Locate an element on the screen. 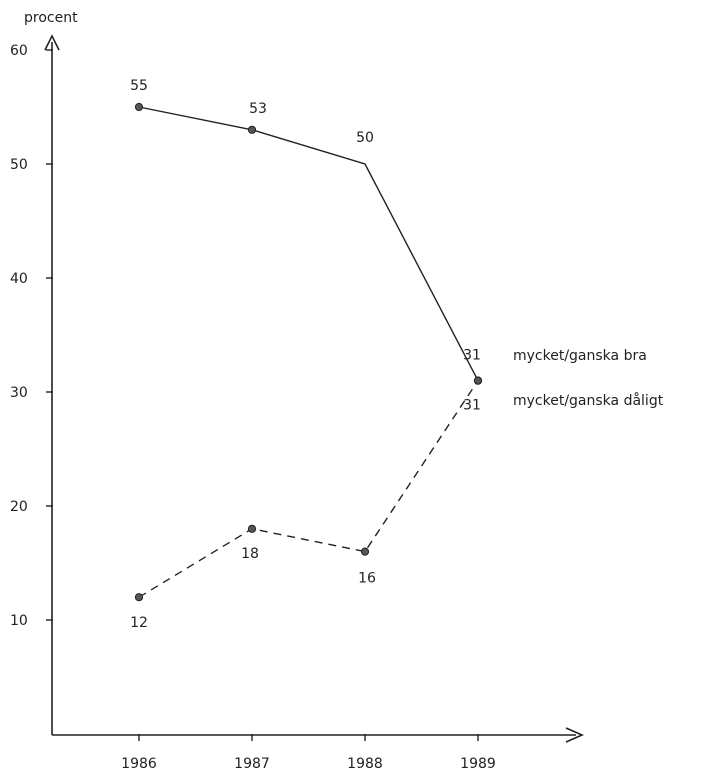 The width and height of the screenshot is (706, 773). y-tick-label: 50 is located at coordinates (19, 165).